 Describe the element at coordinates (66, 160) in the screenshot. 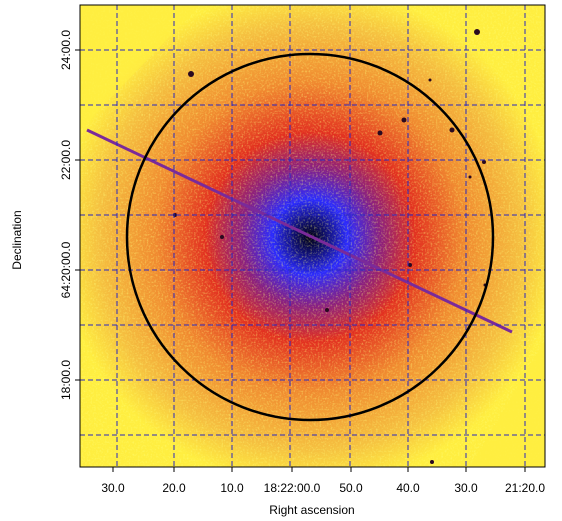

I see `y-tick-label: 22:00.0` at that location.